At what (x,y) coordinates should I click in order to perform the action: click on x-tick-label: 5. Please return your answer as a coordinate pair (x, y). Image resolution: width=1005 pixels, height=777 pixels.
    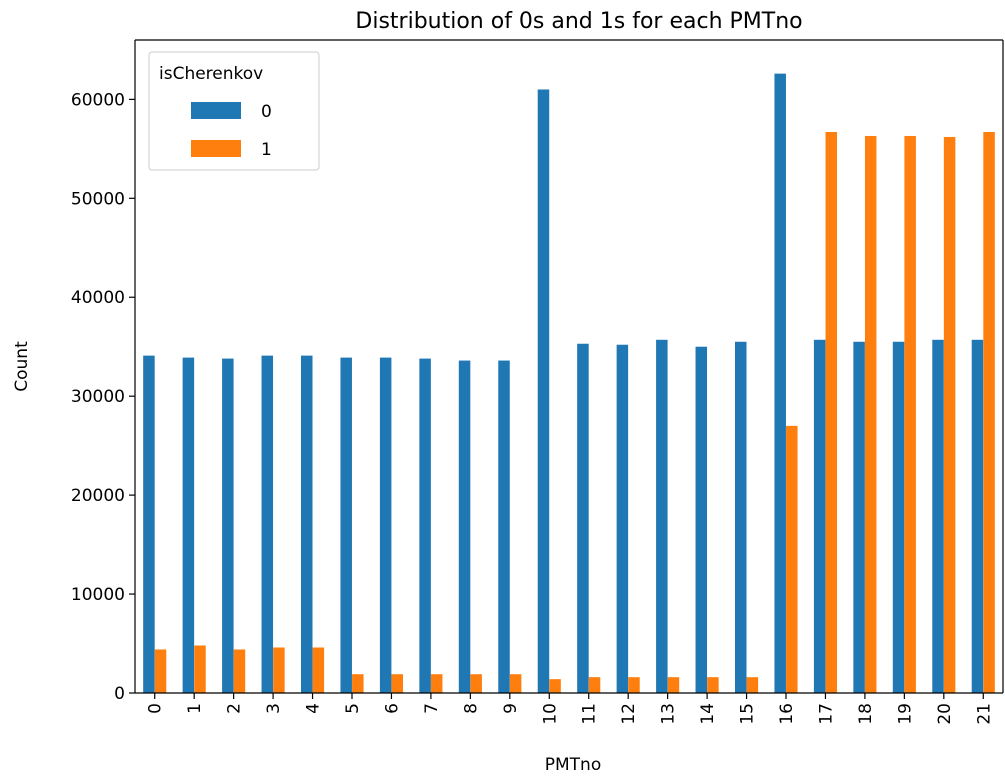
    Looking at the image, I should click on (353, 708).